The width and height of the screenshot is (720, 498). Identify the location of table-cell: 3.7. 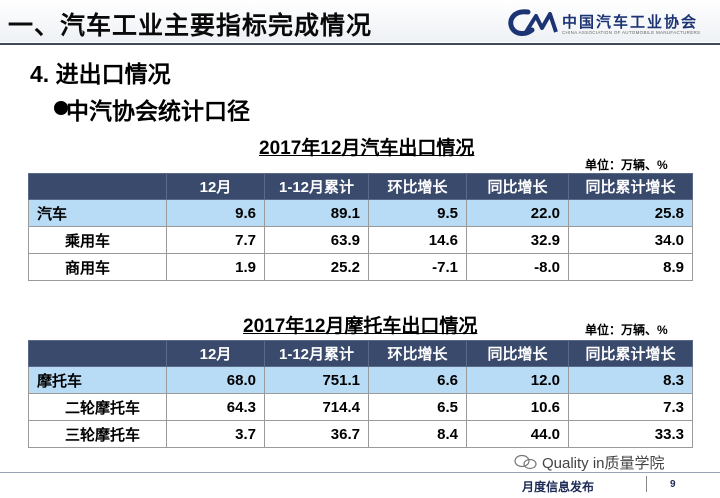
(215, 434).